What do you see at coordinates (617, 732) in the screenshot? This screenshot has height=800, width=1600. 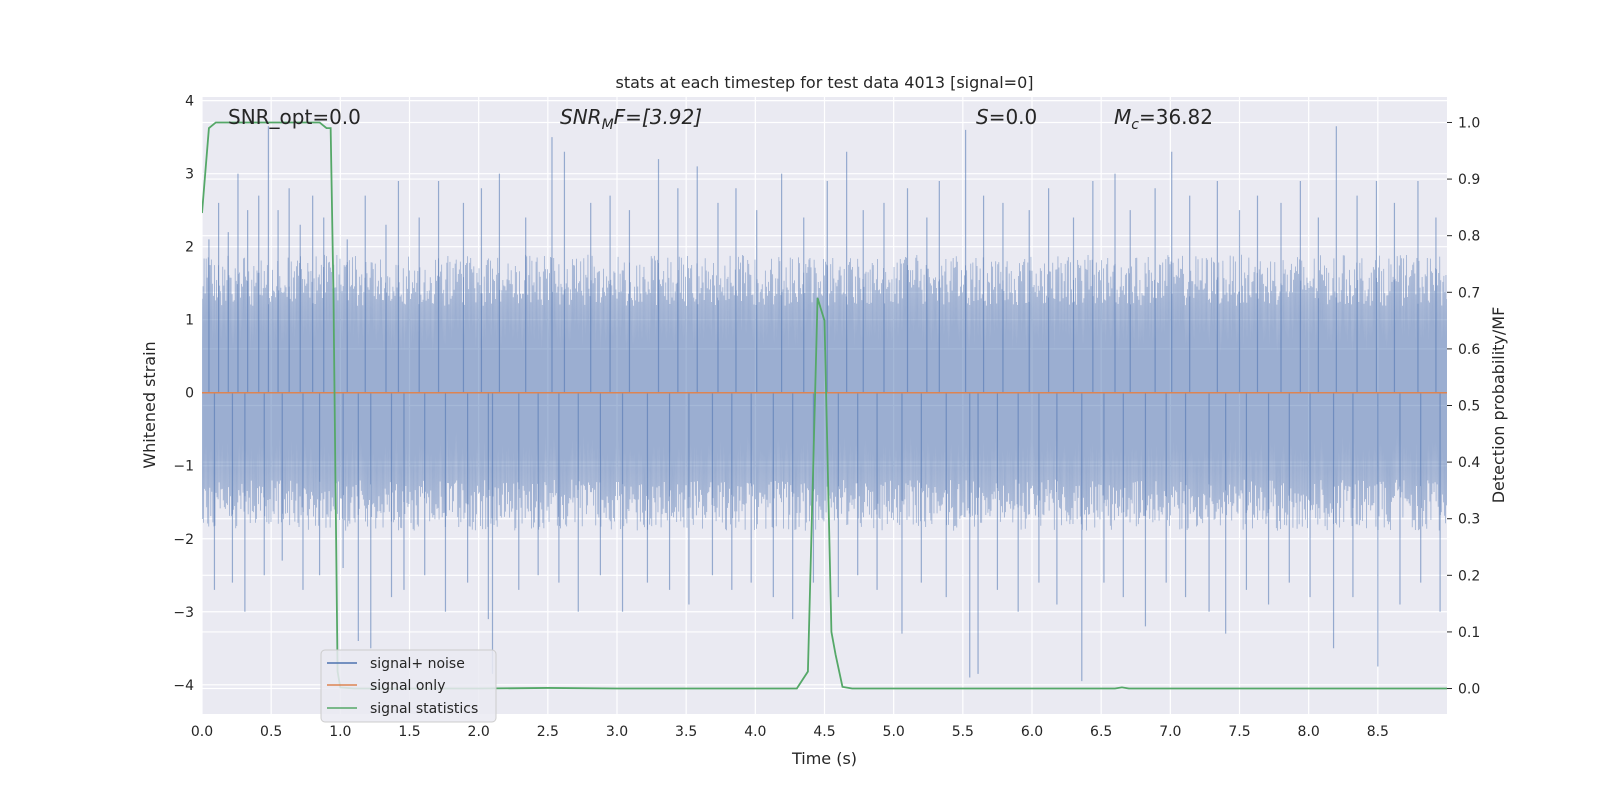 I see `x-tick-label-6: 3.0` at bounding box center [617, 732].